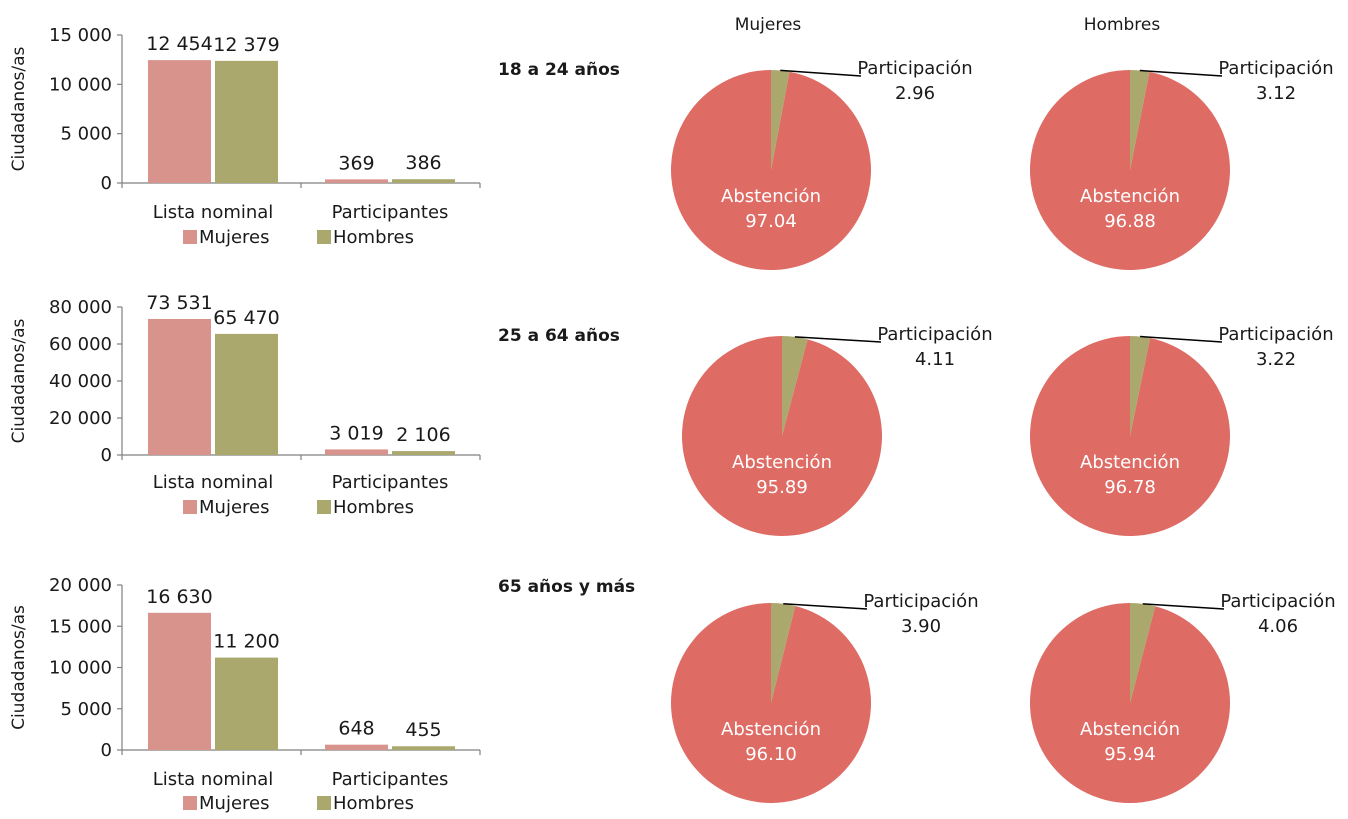 Image resolution: width=1348 pixels, height=819 pixels. What do you see at coordinates (246, 45) in the screenshot?
I see `data-label: 12 379` at bounding box center [246, 45].